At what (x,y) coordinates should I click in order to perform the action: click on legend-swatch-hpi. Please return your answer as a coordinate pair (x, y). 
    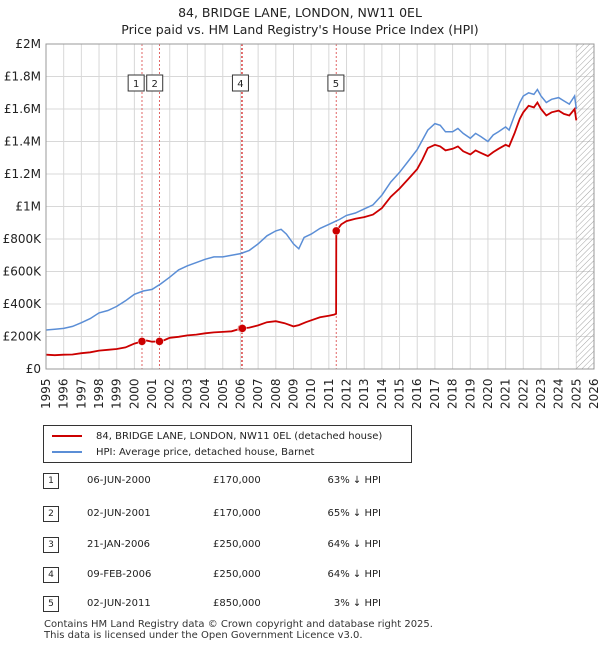
    Looking at the image, I should click on (67, 452).